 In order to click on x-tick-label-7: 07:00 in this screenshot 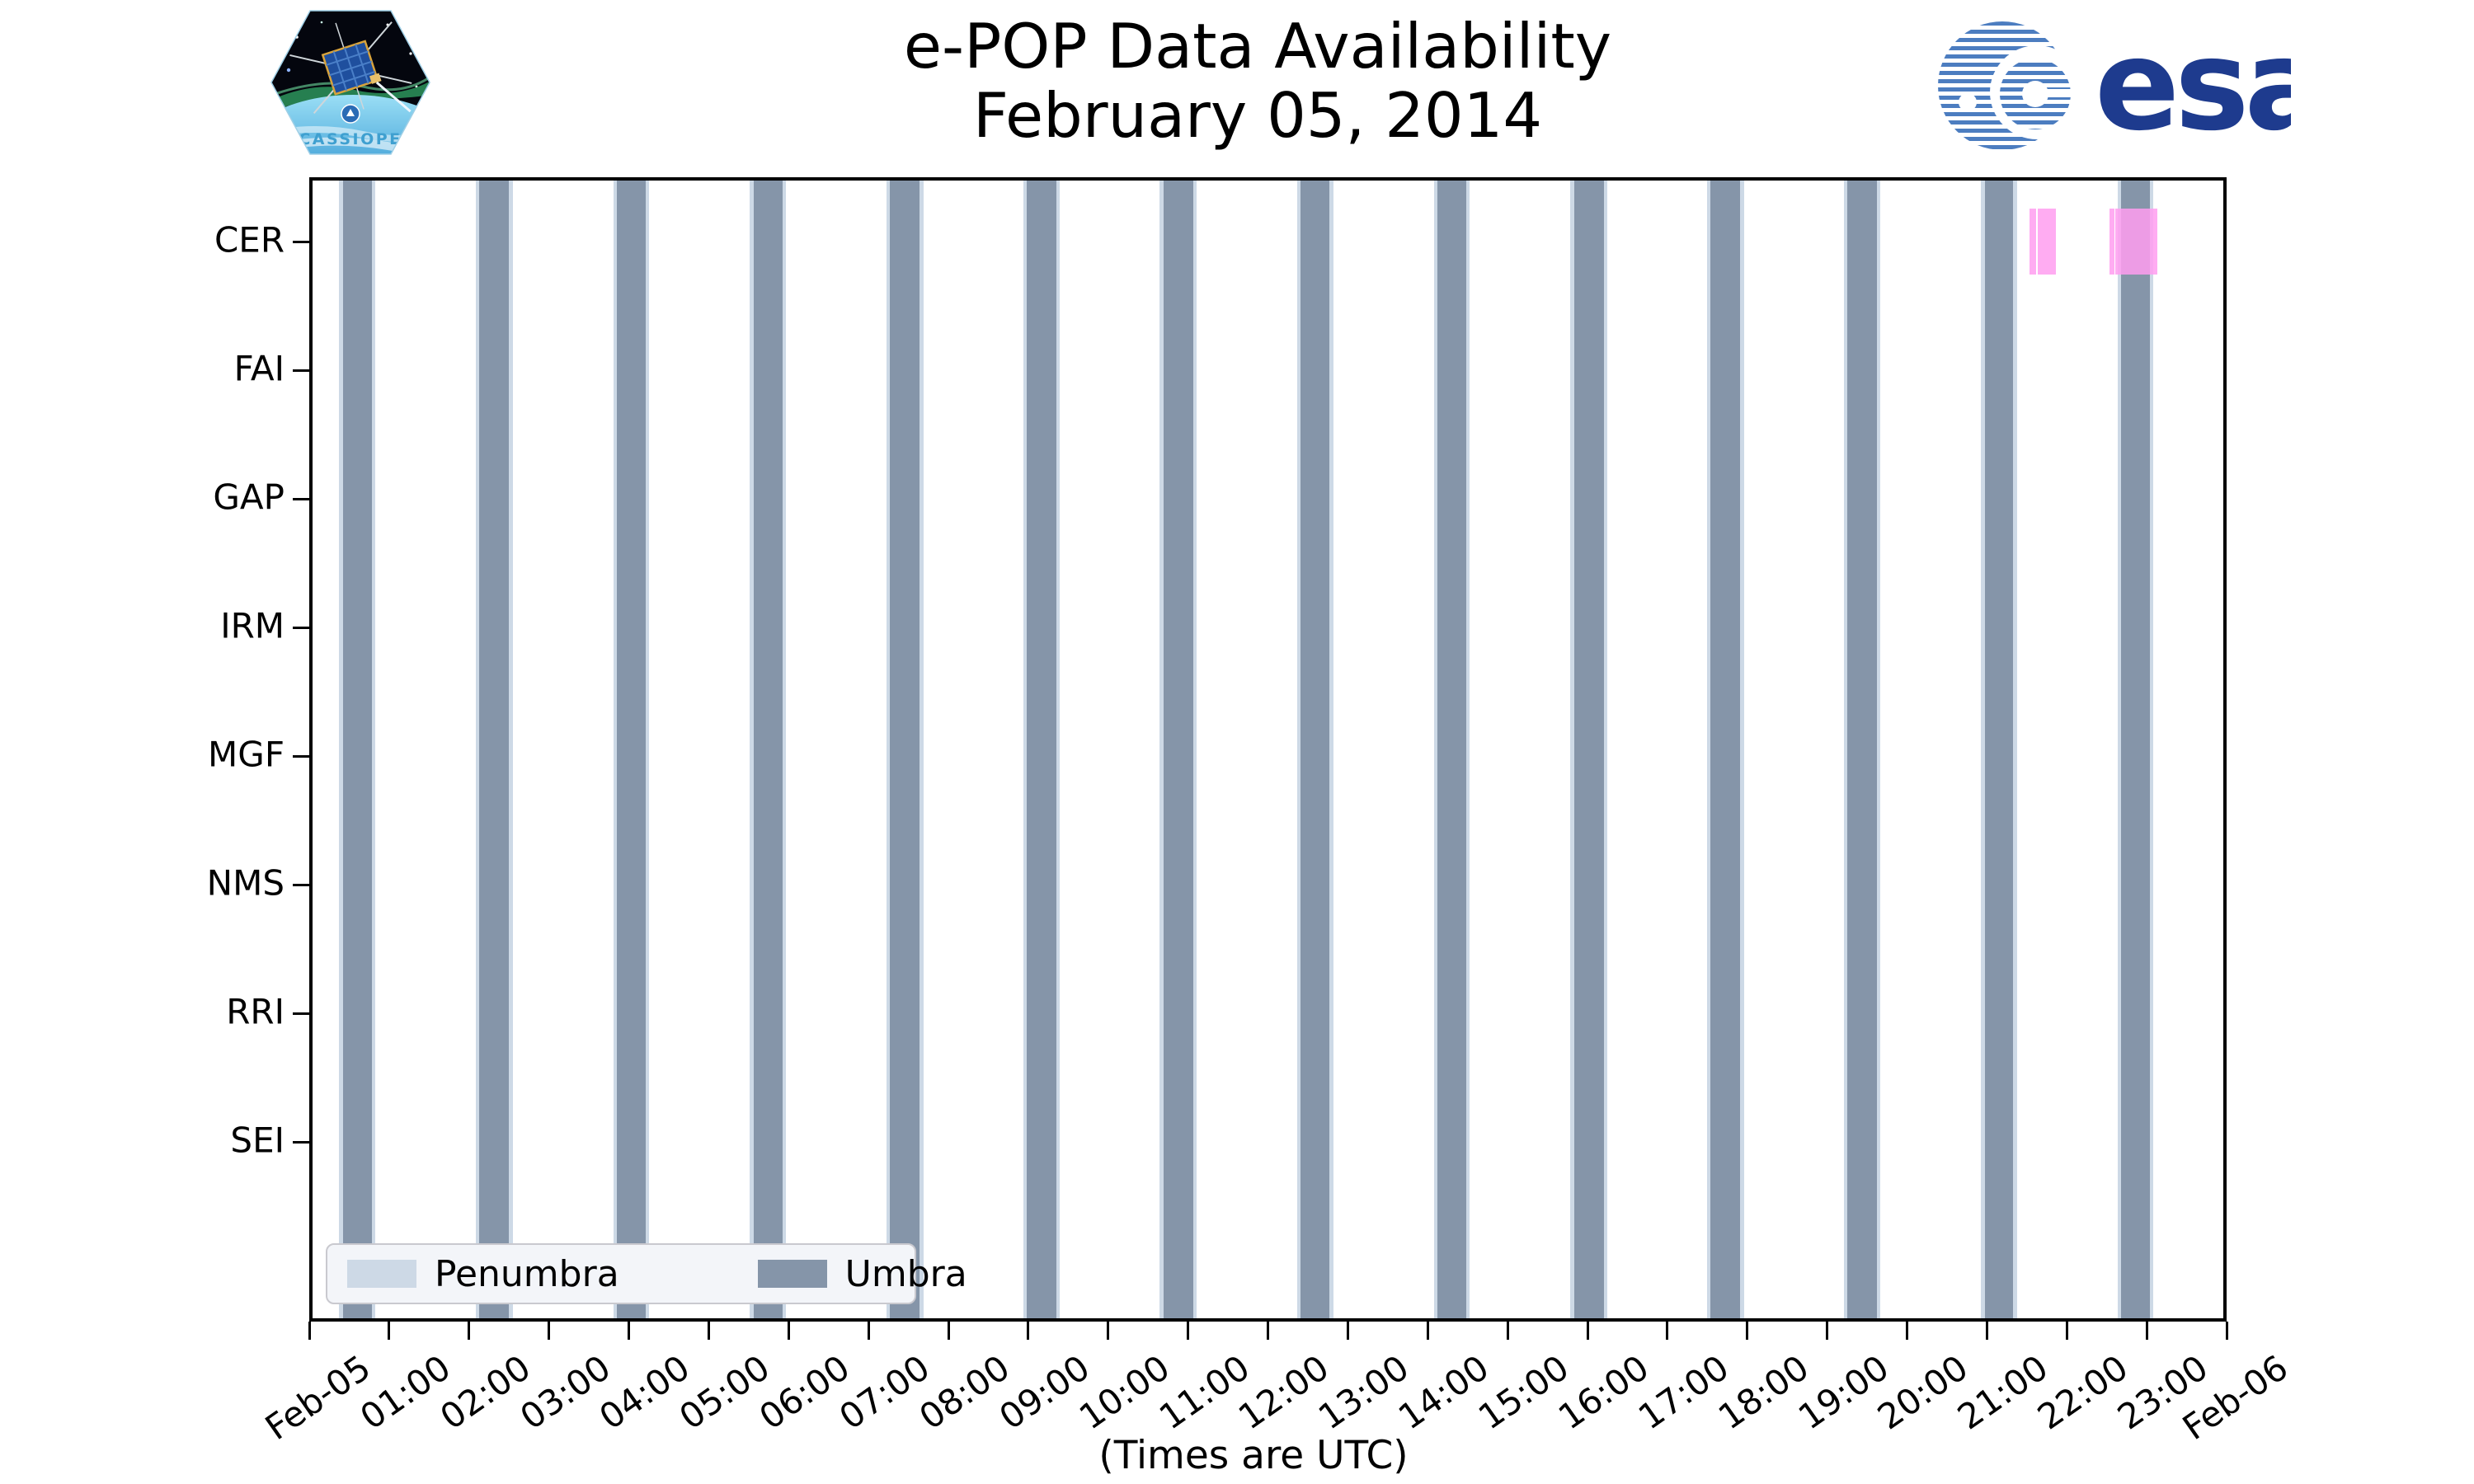, I will do `click(884, 1392)`.